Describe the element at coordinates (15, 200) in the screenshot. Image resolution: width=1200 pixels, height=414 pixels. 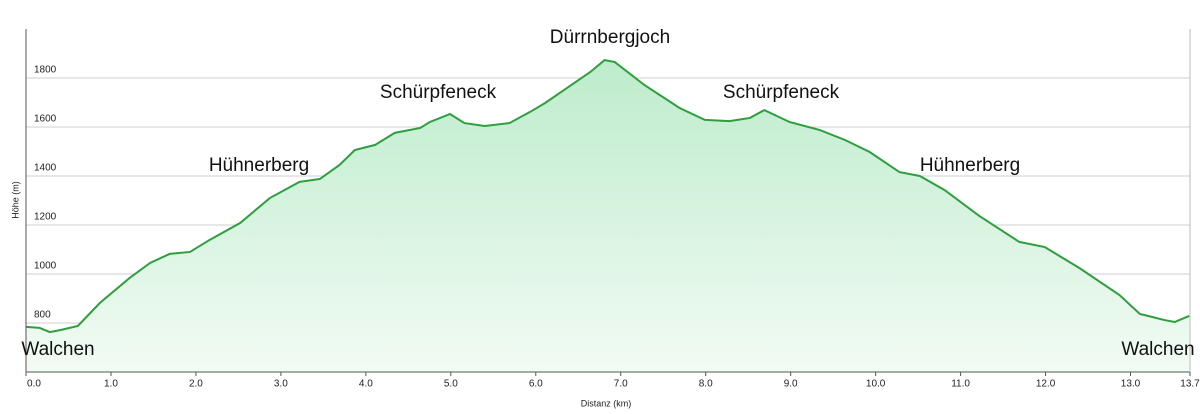
I see `y-axis-label: Höhe (m)` at that location.